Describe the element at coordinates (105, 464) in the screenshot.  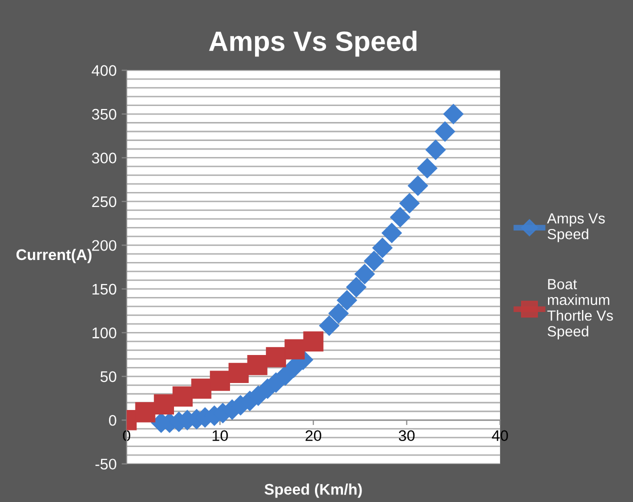
I see `y-tick-label: -50` at that location.